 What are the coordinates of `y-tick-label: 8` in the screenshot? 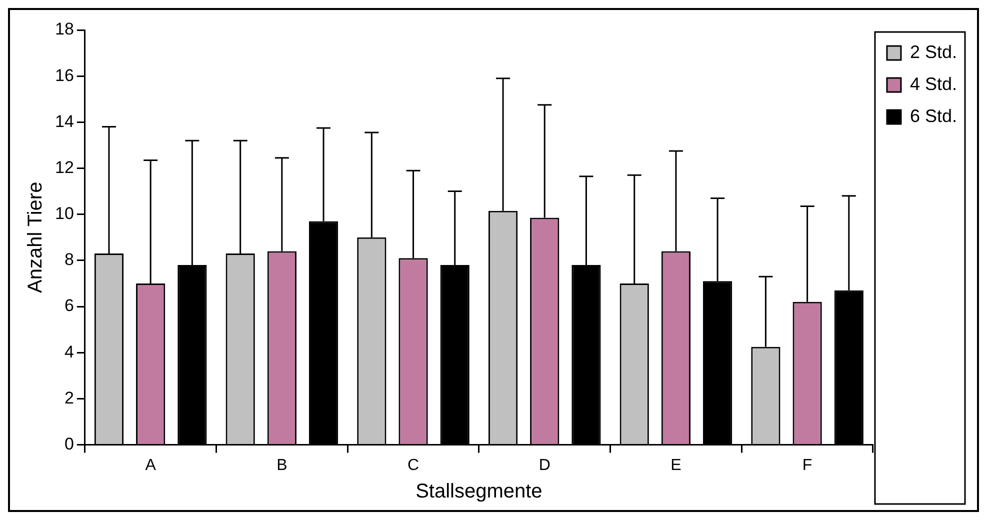 It's located at (69, 260).